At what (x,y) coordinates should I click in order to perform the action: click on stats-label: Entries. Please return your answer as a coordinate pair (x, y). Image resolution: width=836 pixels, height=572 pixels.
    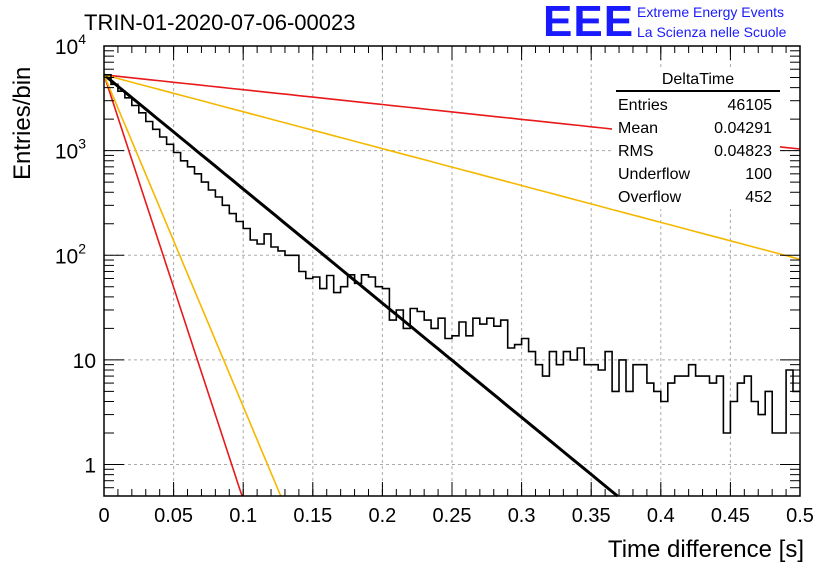
    Looking at the image, I should click on (643, 105).